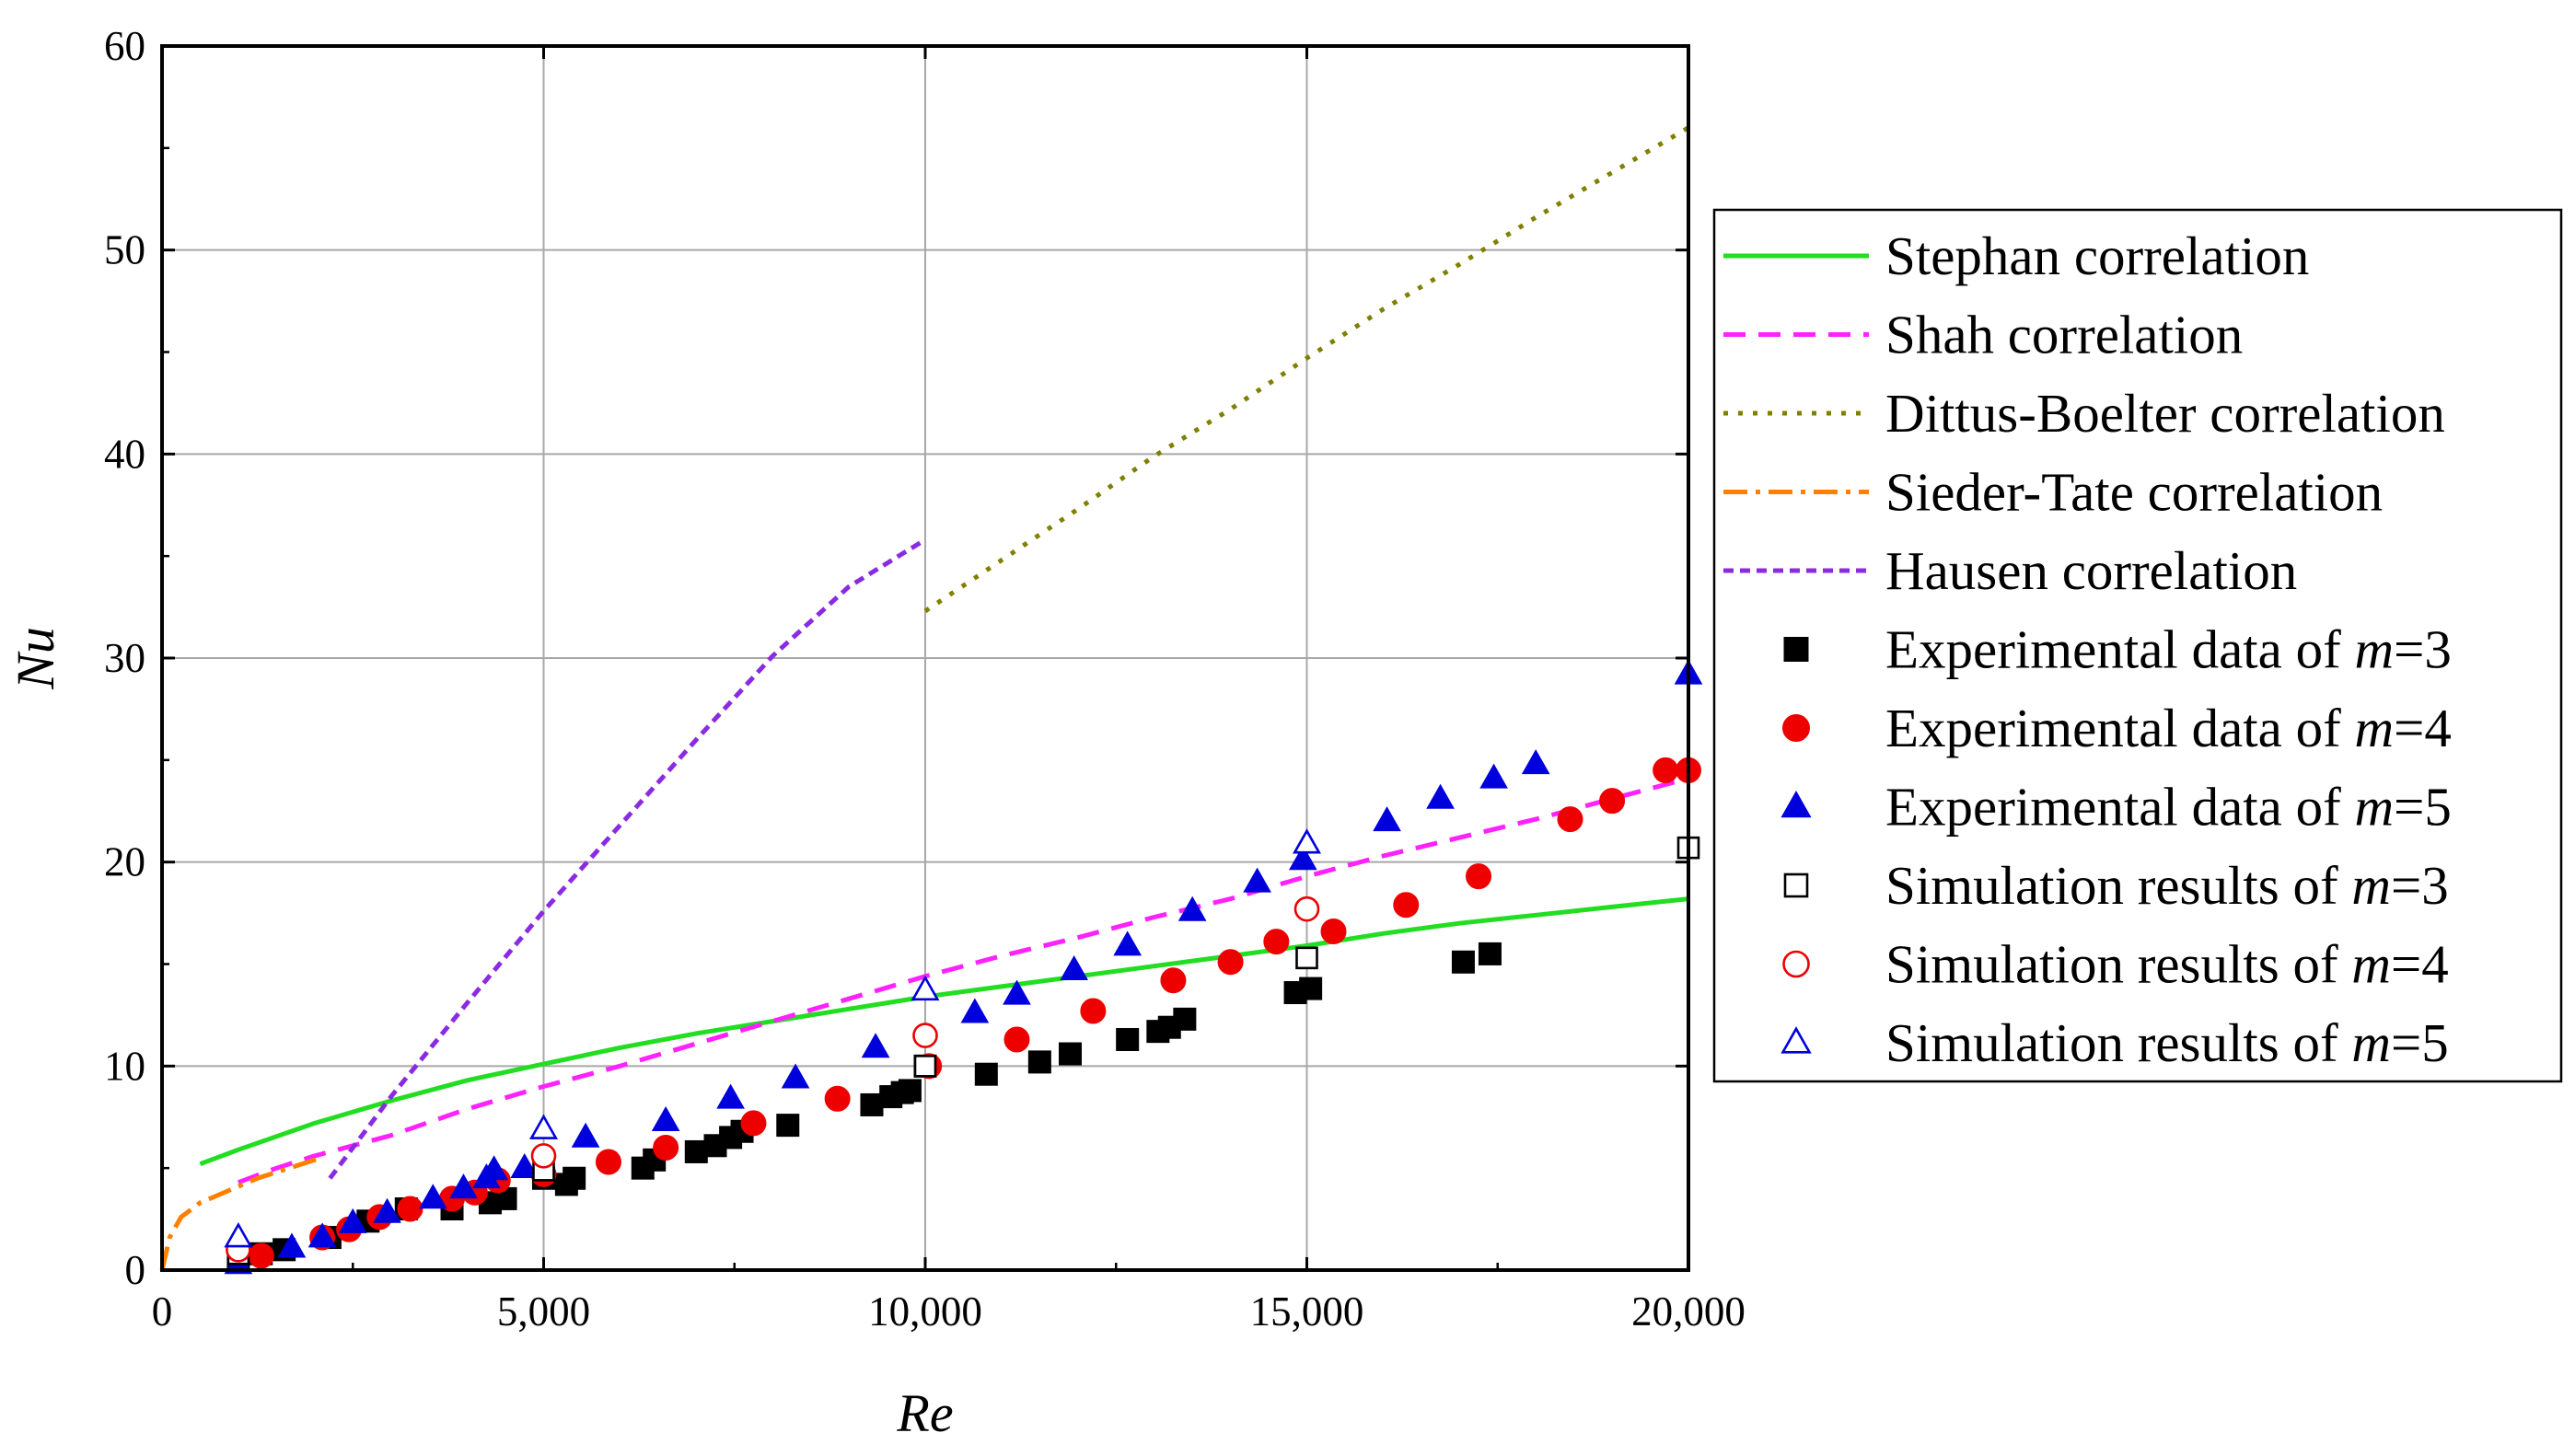  Describe the element at coordinates (1307, 1311) in the screenshot. I see `x-tick-label: 15,000` at that location.